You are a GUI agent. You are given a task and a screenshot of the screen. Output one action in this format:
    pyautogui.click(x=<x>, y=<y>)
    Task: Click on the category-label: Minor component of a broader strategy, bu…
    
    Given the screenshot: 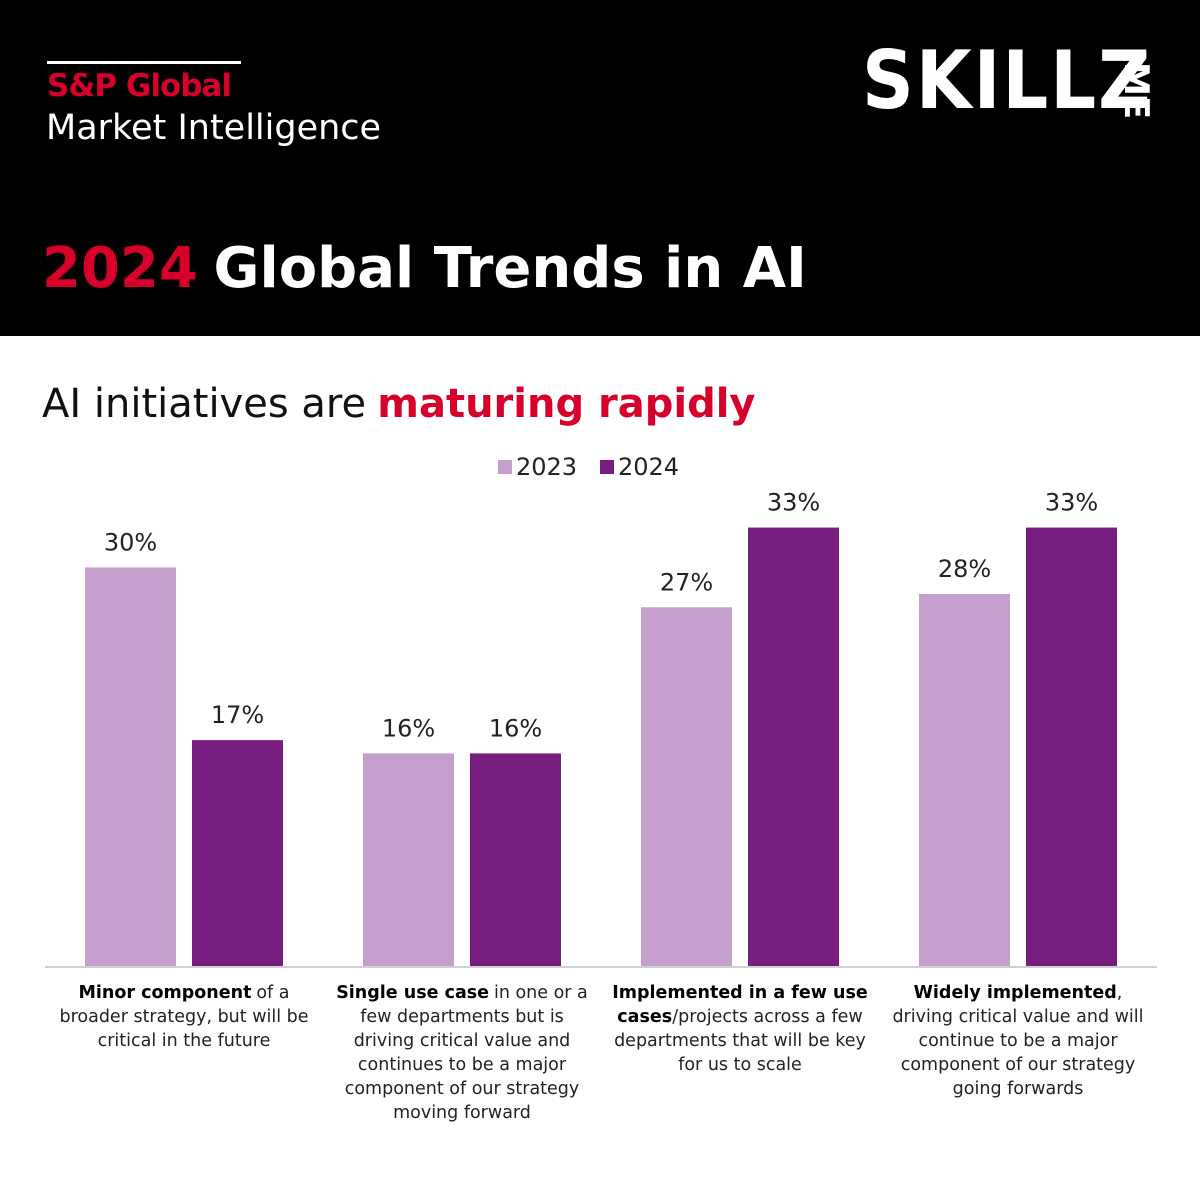 What is the action you would take?
    pyautogui.click(x=184, y=1017)
    